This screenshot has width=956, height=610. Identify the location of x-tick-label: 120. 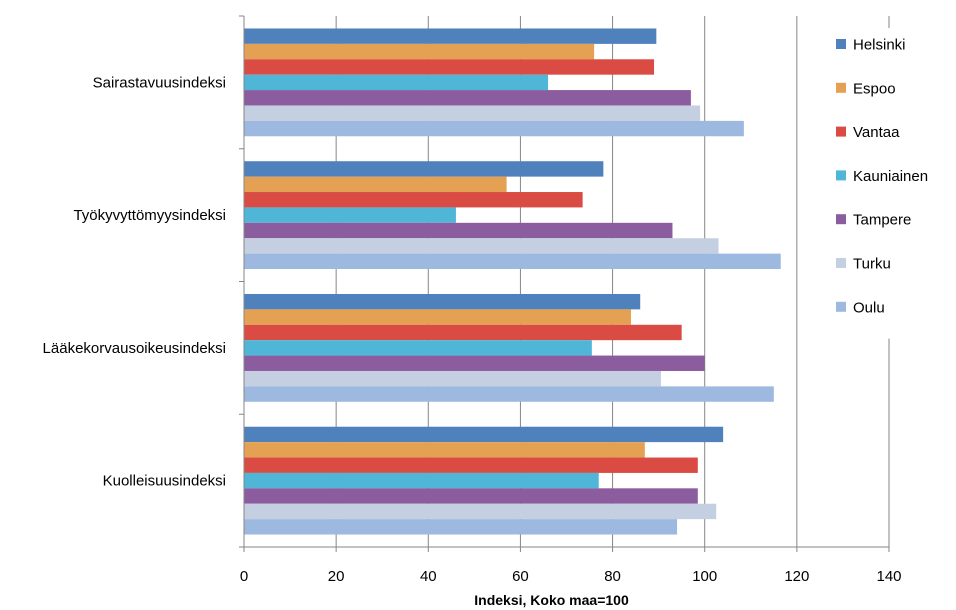
(796, 576).